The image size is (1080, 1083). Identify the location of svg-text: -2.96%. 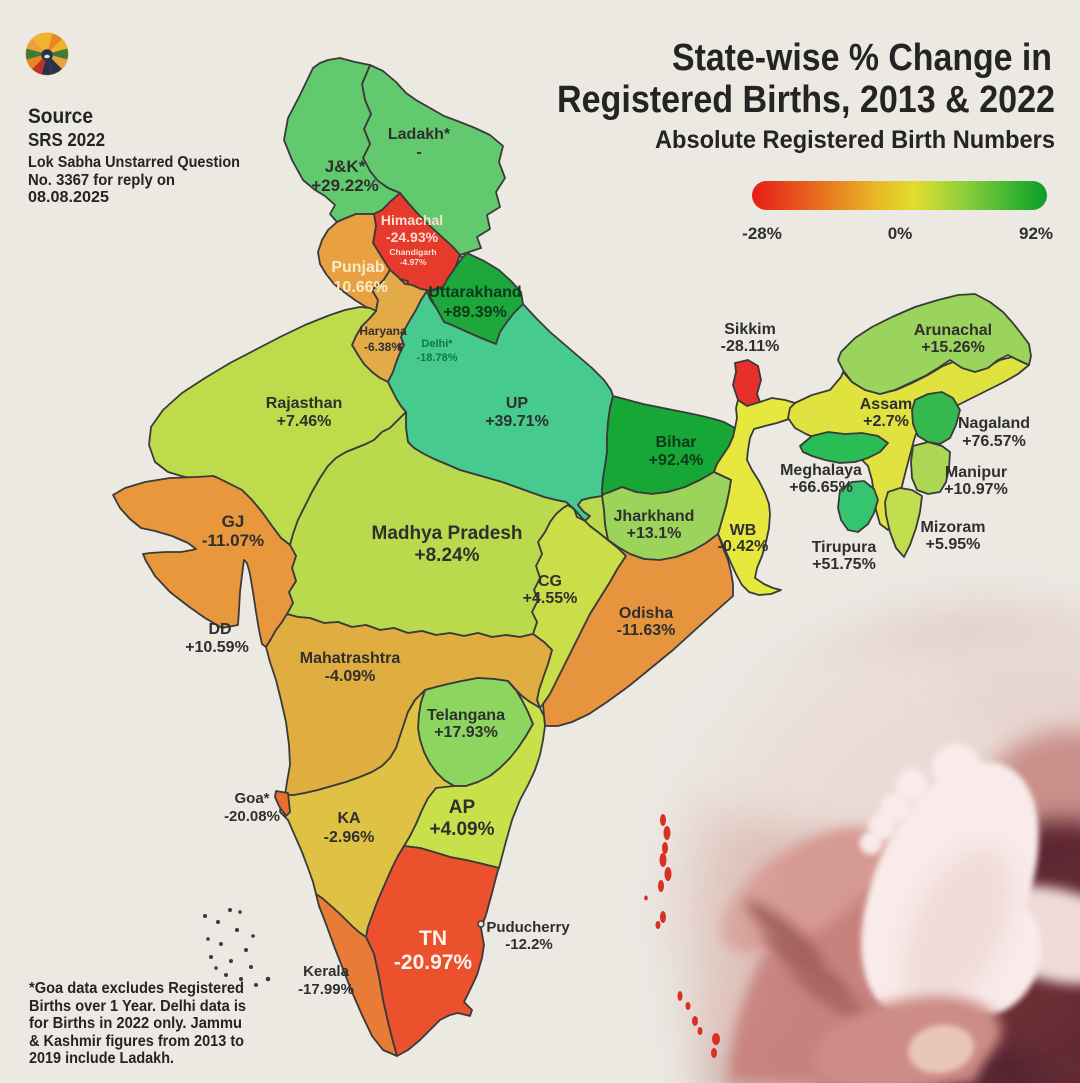
(349, 837).